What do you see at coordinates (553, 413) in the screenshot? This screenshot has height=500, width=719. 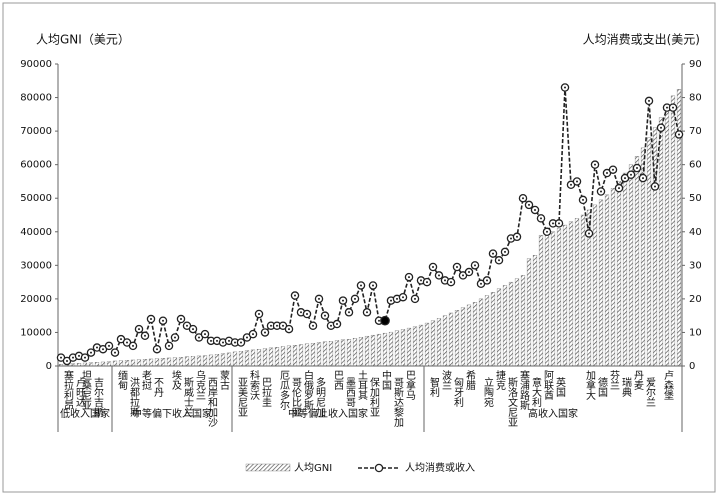 I see `group-label: 高收入国家` at bounding box center [553, 413].